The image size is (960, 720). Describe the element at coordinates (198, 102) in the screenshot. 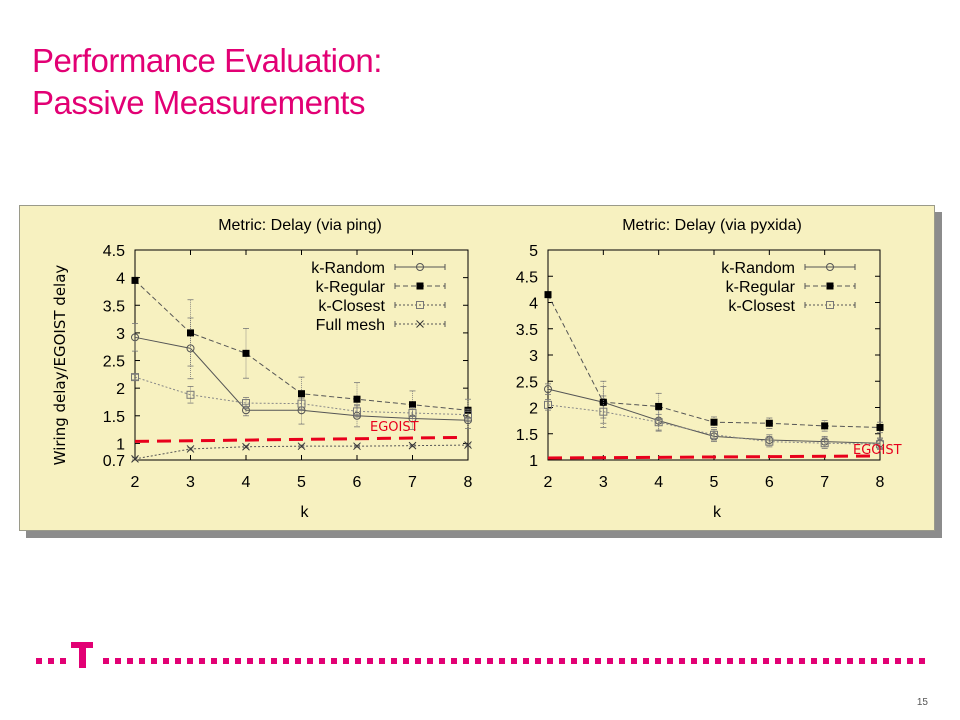

I see `slide-title-line2: Passive Measurements` at that location.